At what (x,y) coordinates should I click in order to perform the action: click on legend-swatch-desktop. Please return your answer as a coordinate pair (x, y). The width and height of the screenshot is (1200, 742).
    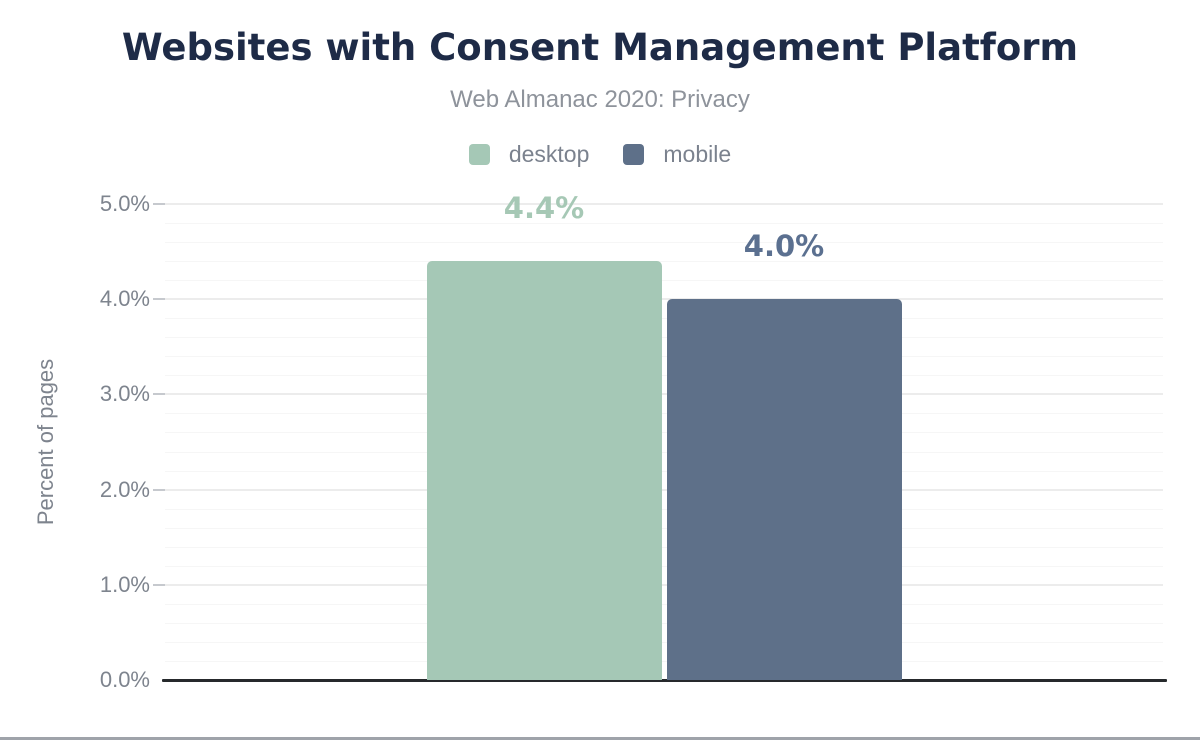
    Looking at the image, I should click on (479, 154).